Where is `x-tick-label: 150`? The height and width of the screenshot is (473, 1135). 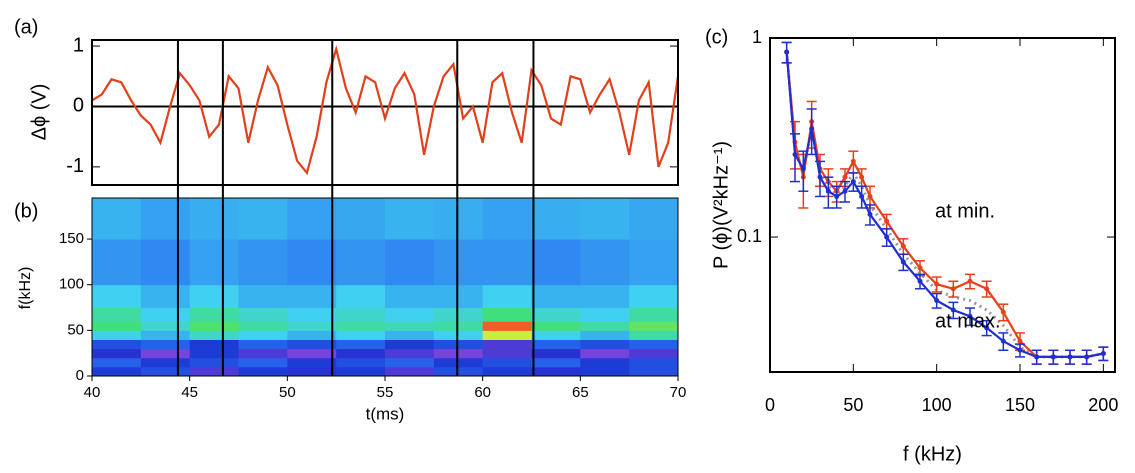
x-tick-label: 150 is located at coordinates (1020, 405).